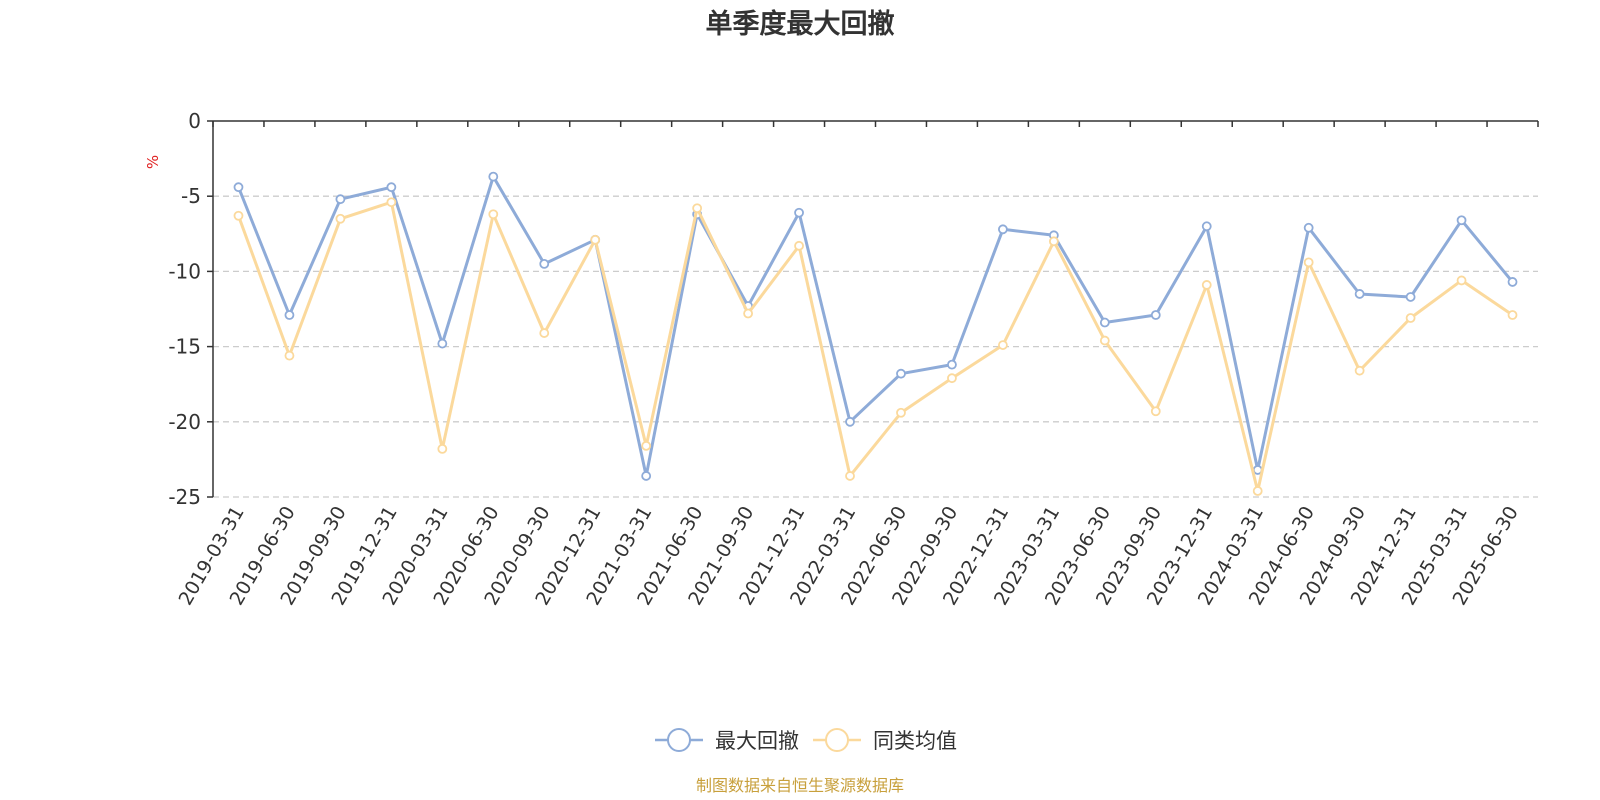 Image resolution: width=1600 pixels, height=800 pixels. I want to click on legend: 最大回撤 同类均值, so click(806, 740).